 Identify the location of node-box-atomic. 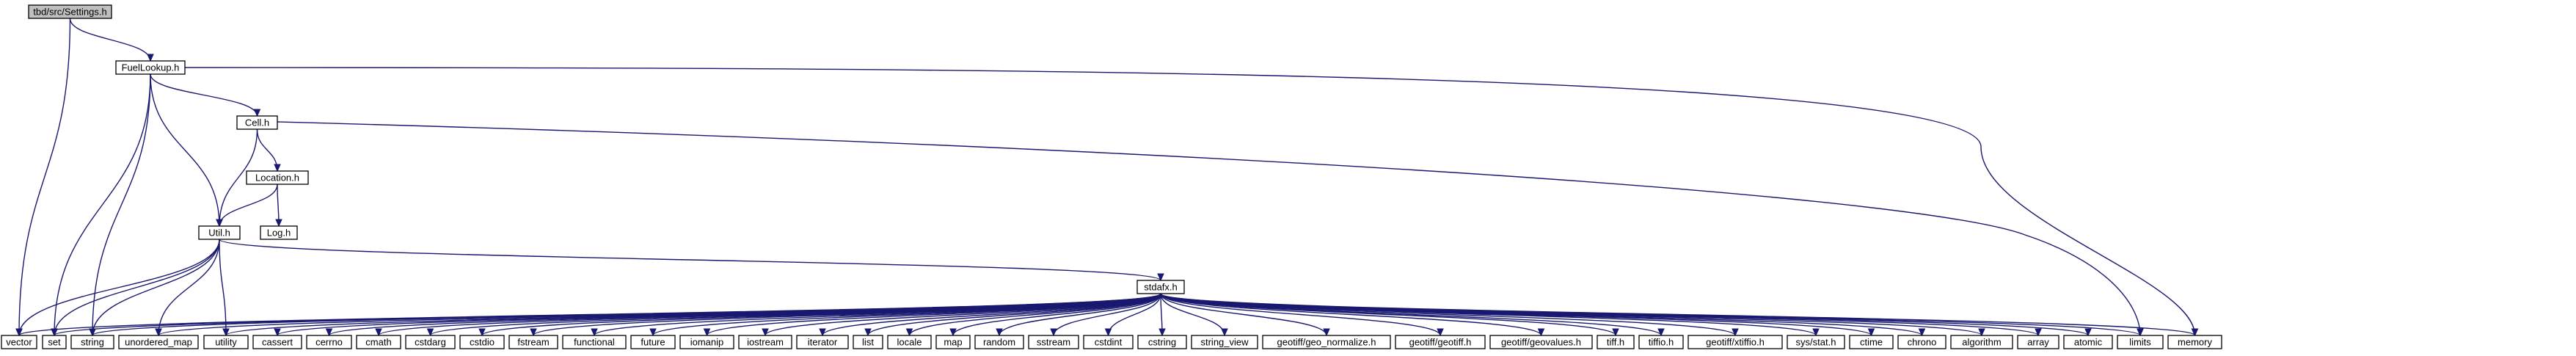
(2088, 342).